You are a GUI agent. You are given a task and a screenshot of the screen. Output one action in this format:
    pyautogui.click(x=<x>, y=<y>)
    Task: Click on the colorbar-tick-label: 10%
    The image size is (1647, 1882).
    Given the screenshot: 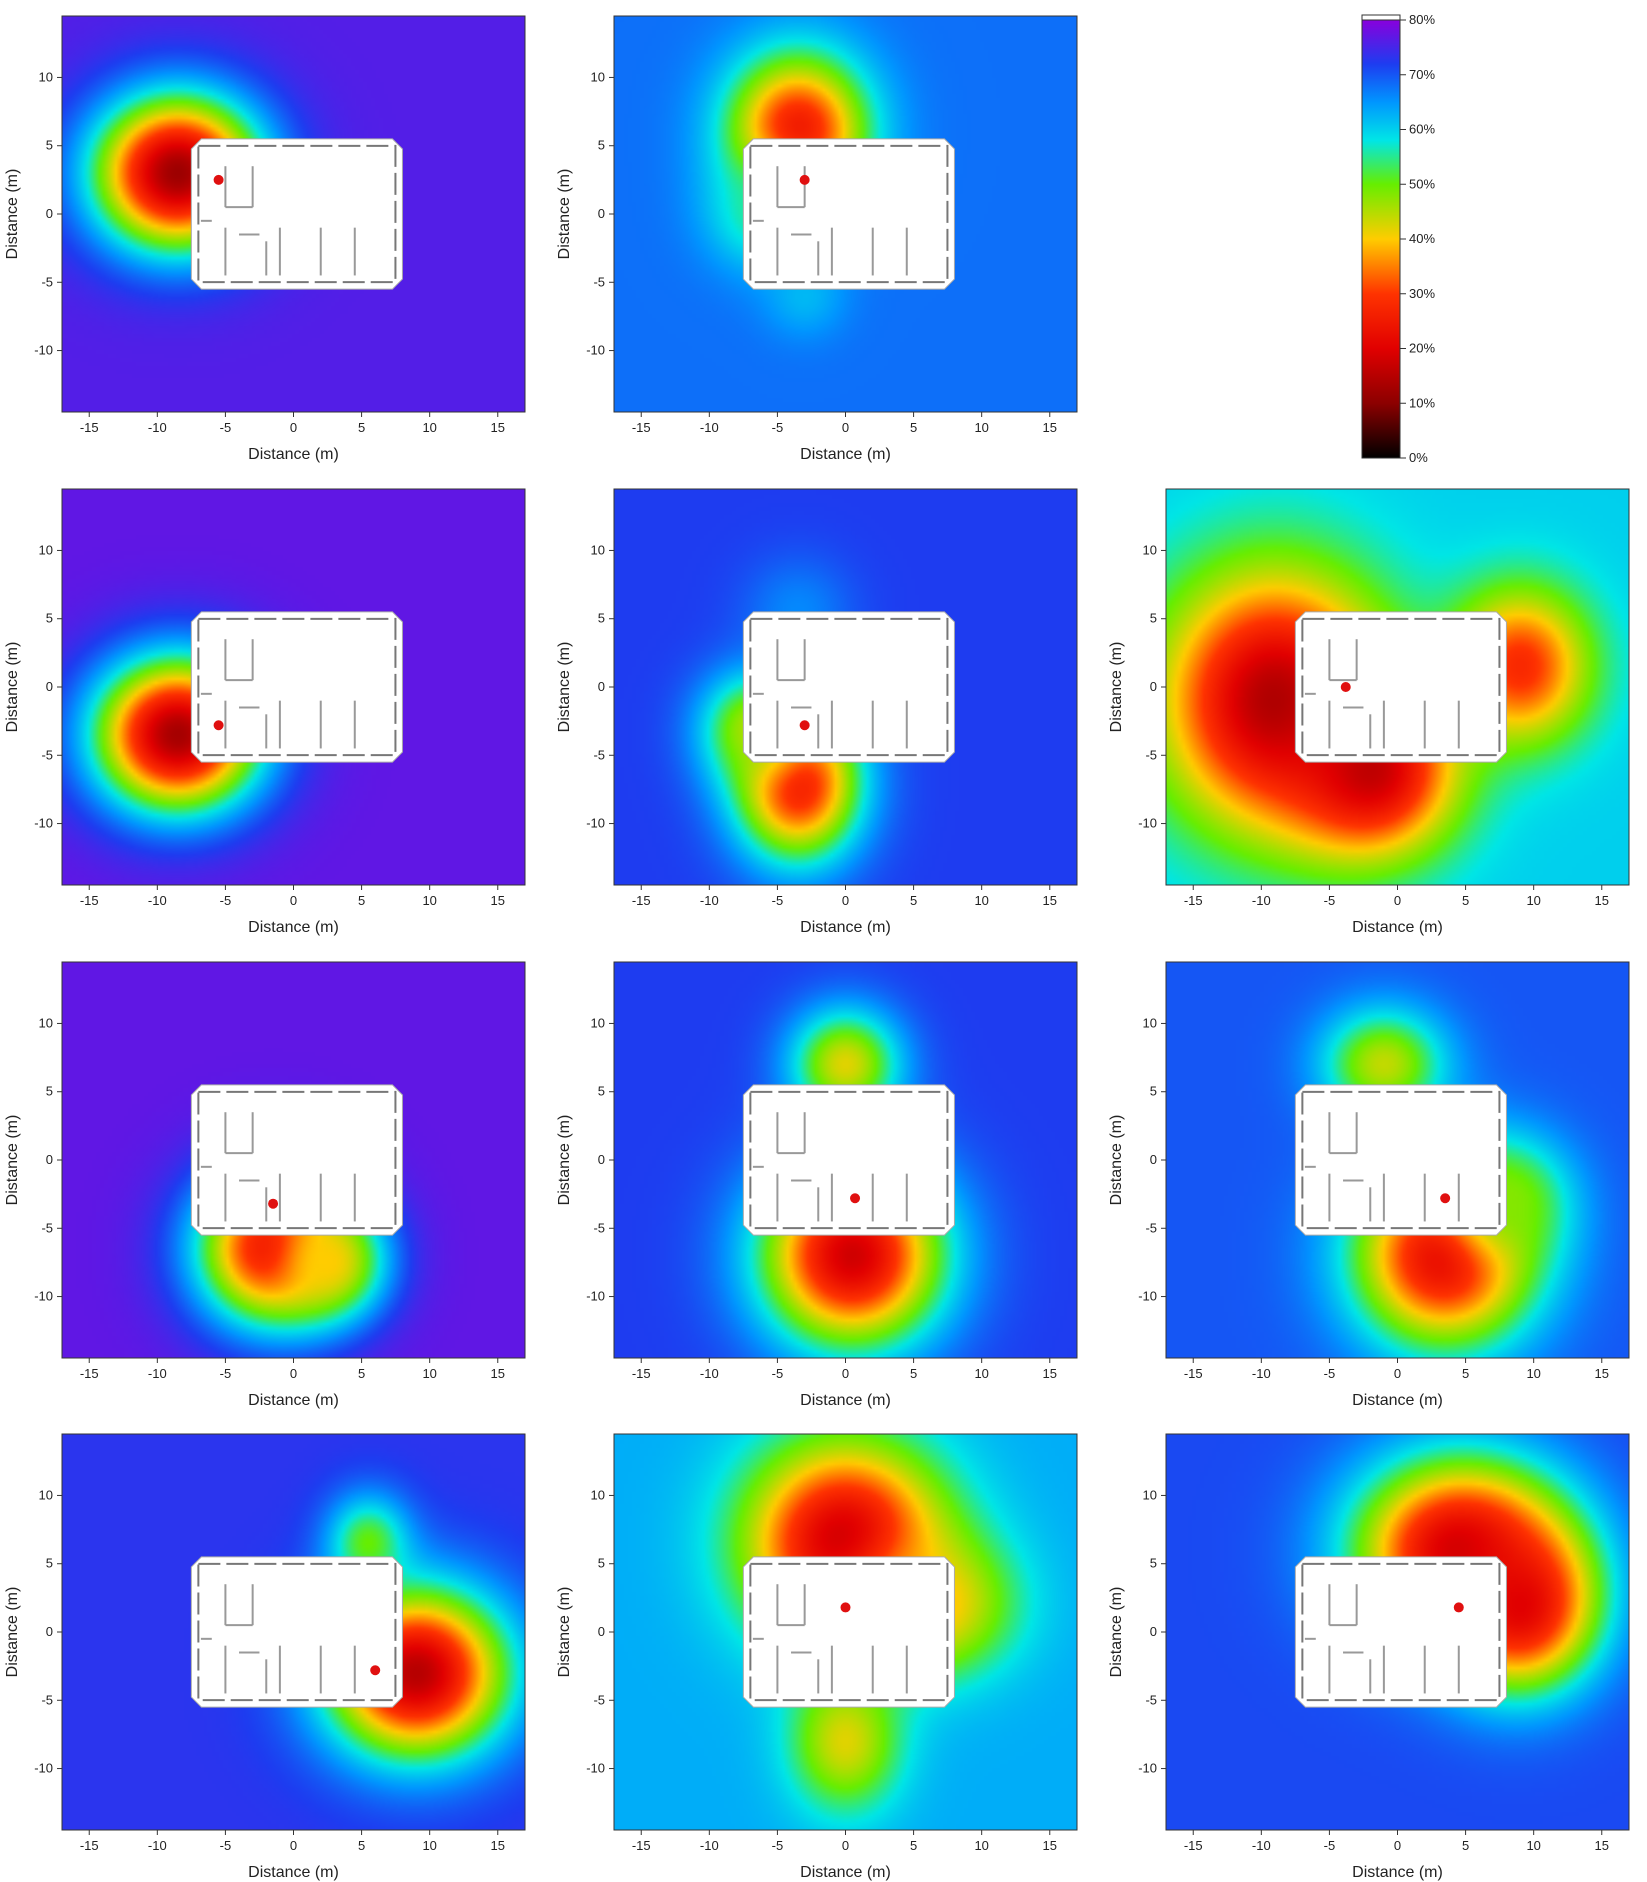 What is the action you would take?
    pyautogui.click(x=1422, y=402)
    